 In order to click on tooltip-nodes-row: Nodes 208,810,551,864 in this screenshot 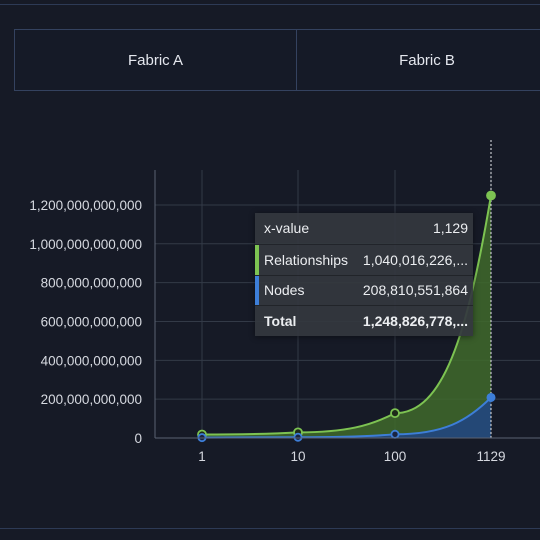, I will do `click(364, 290)`.